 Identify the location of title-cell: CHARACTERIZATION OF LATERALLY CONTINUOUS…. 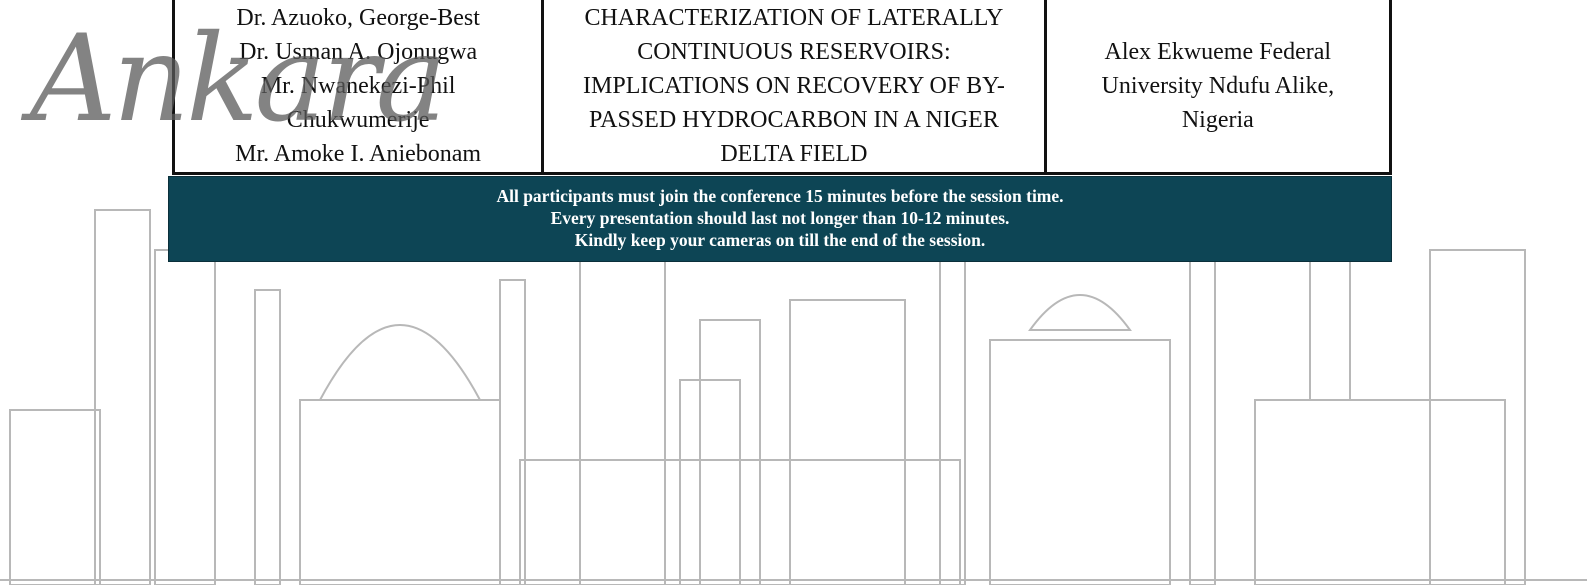
(792, 86).